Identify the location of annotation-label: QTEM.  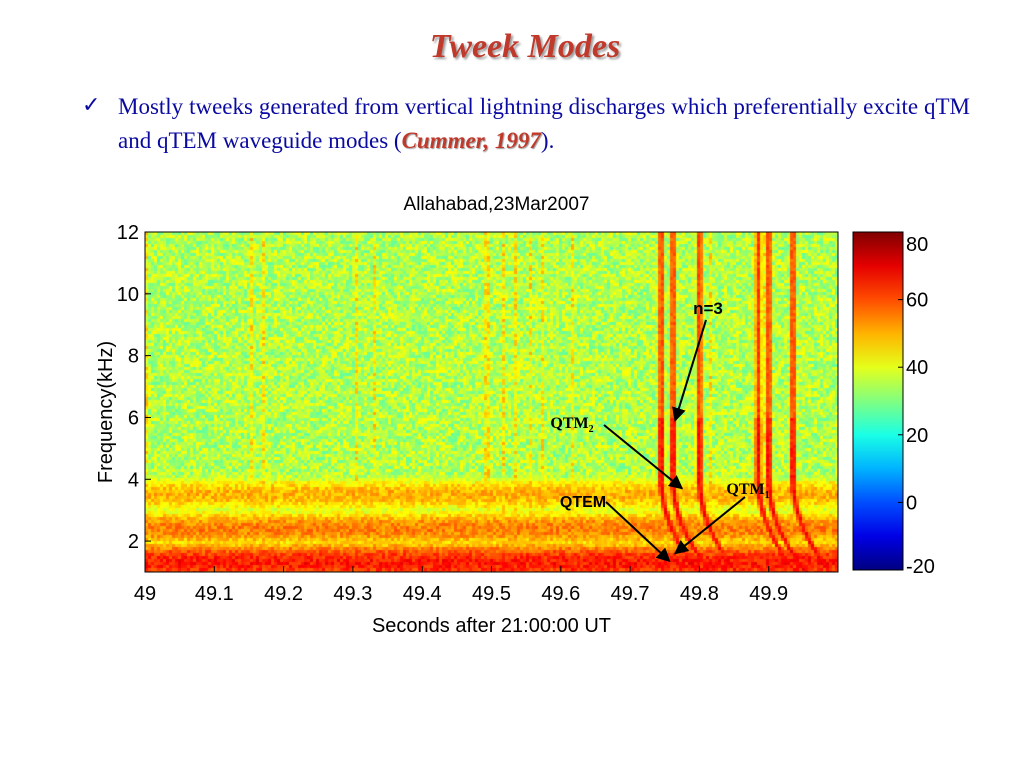
(583, 502).